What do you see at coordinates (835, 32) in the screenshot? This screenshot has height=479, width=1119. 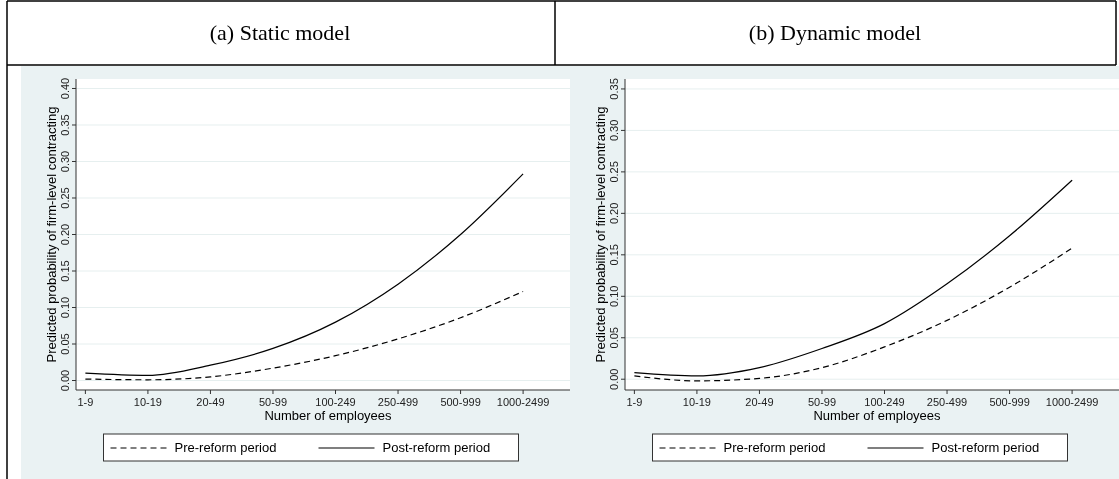 I see `chart-title: (b) Dynamic model` at bounding box center [835, 32].